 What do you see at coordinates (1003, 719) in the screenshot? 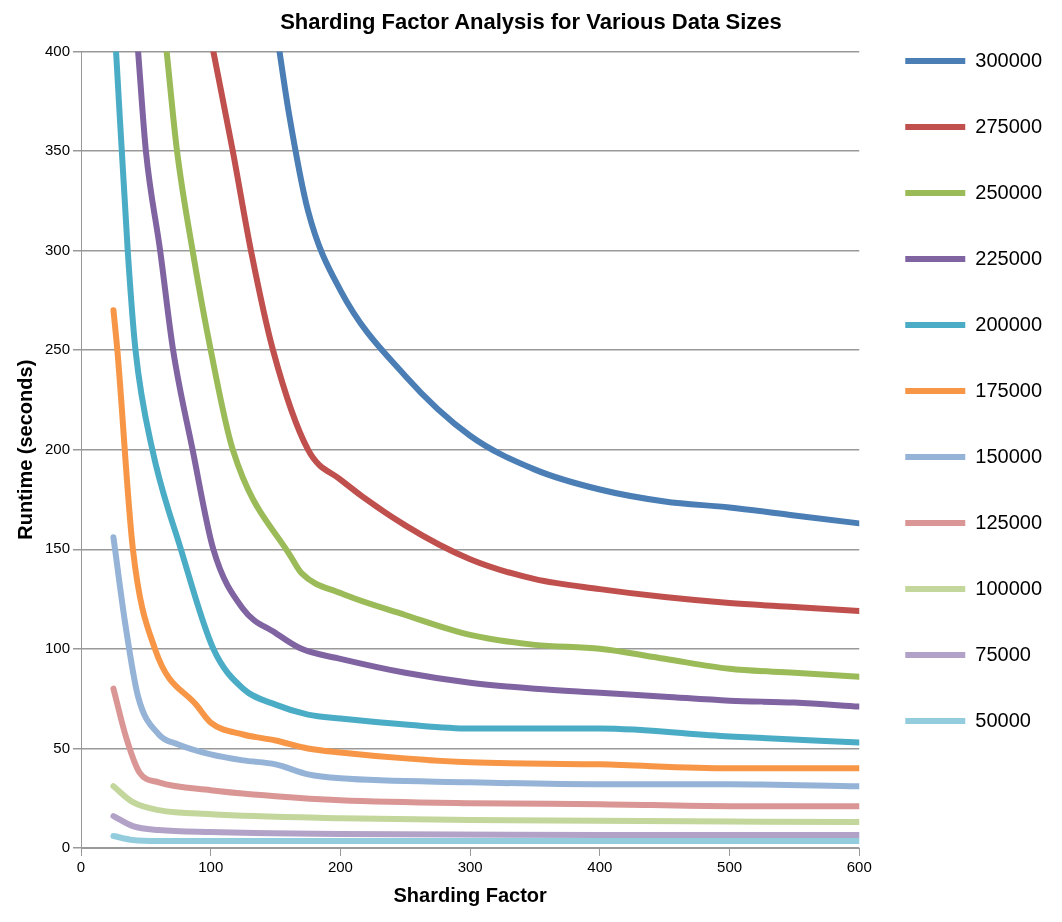
I see `legend-label: 50000` at bounding box center [1003, 719].